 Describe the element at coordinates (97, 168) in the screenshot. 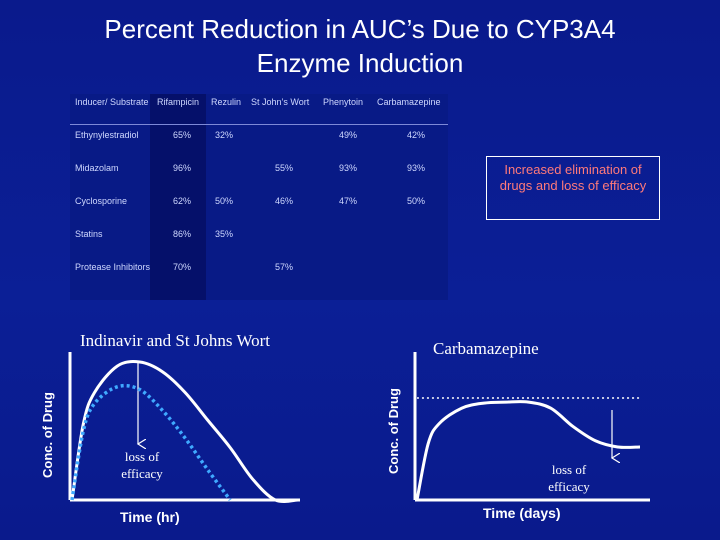

I see `table-cell-substrate: Midazolam` at that location.